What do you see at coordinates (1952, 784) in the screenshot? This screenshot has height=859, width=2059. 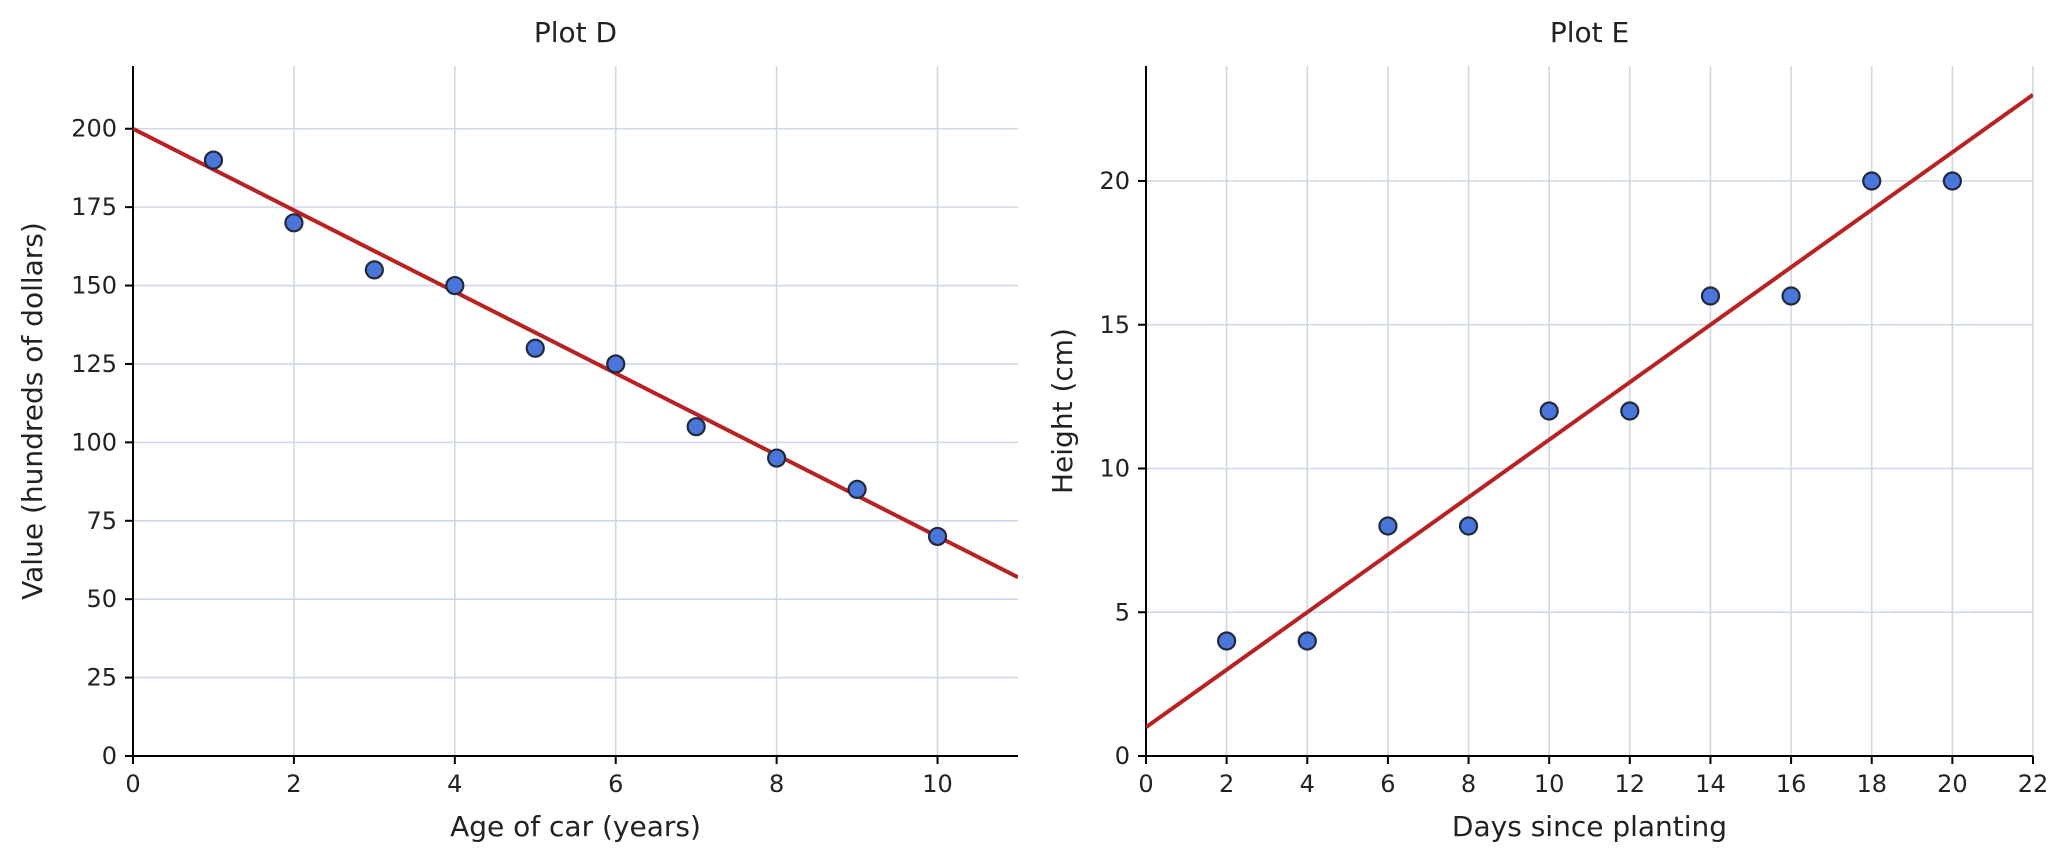 I see `x-tick-label: 20` at bounding box center [1952, 784].